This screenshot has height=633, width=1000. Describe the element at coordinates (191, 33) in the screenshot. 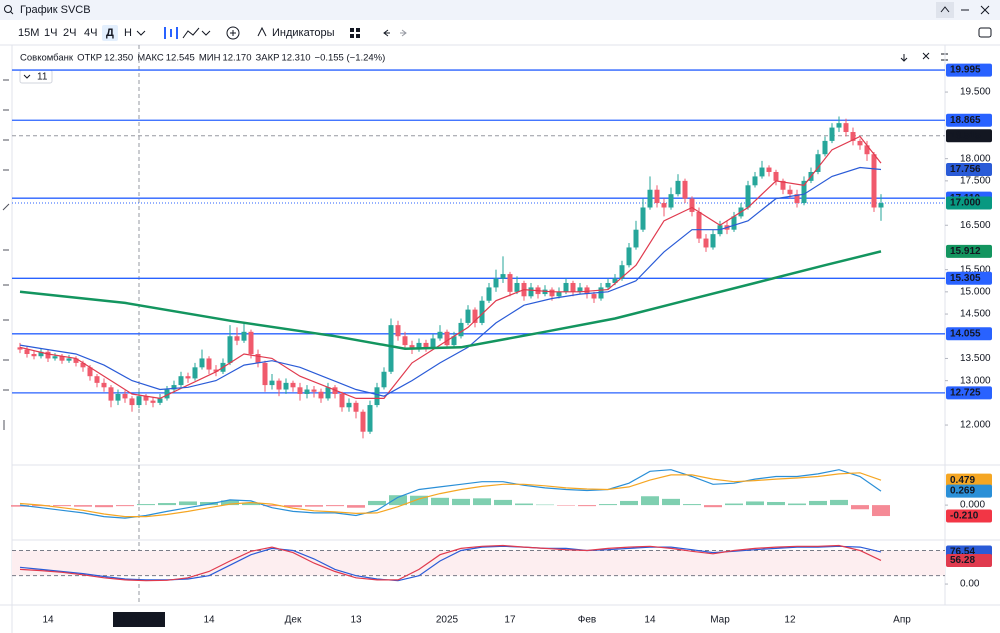

I see `line-icon` at that location.